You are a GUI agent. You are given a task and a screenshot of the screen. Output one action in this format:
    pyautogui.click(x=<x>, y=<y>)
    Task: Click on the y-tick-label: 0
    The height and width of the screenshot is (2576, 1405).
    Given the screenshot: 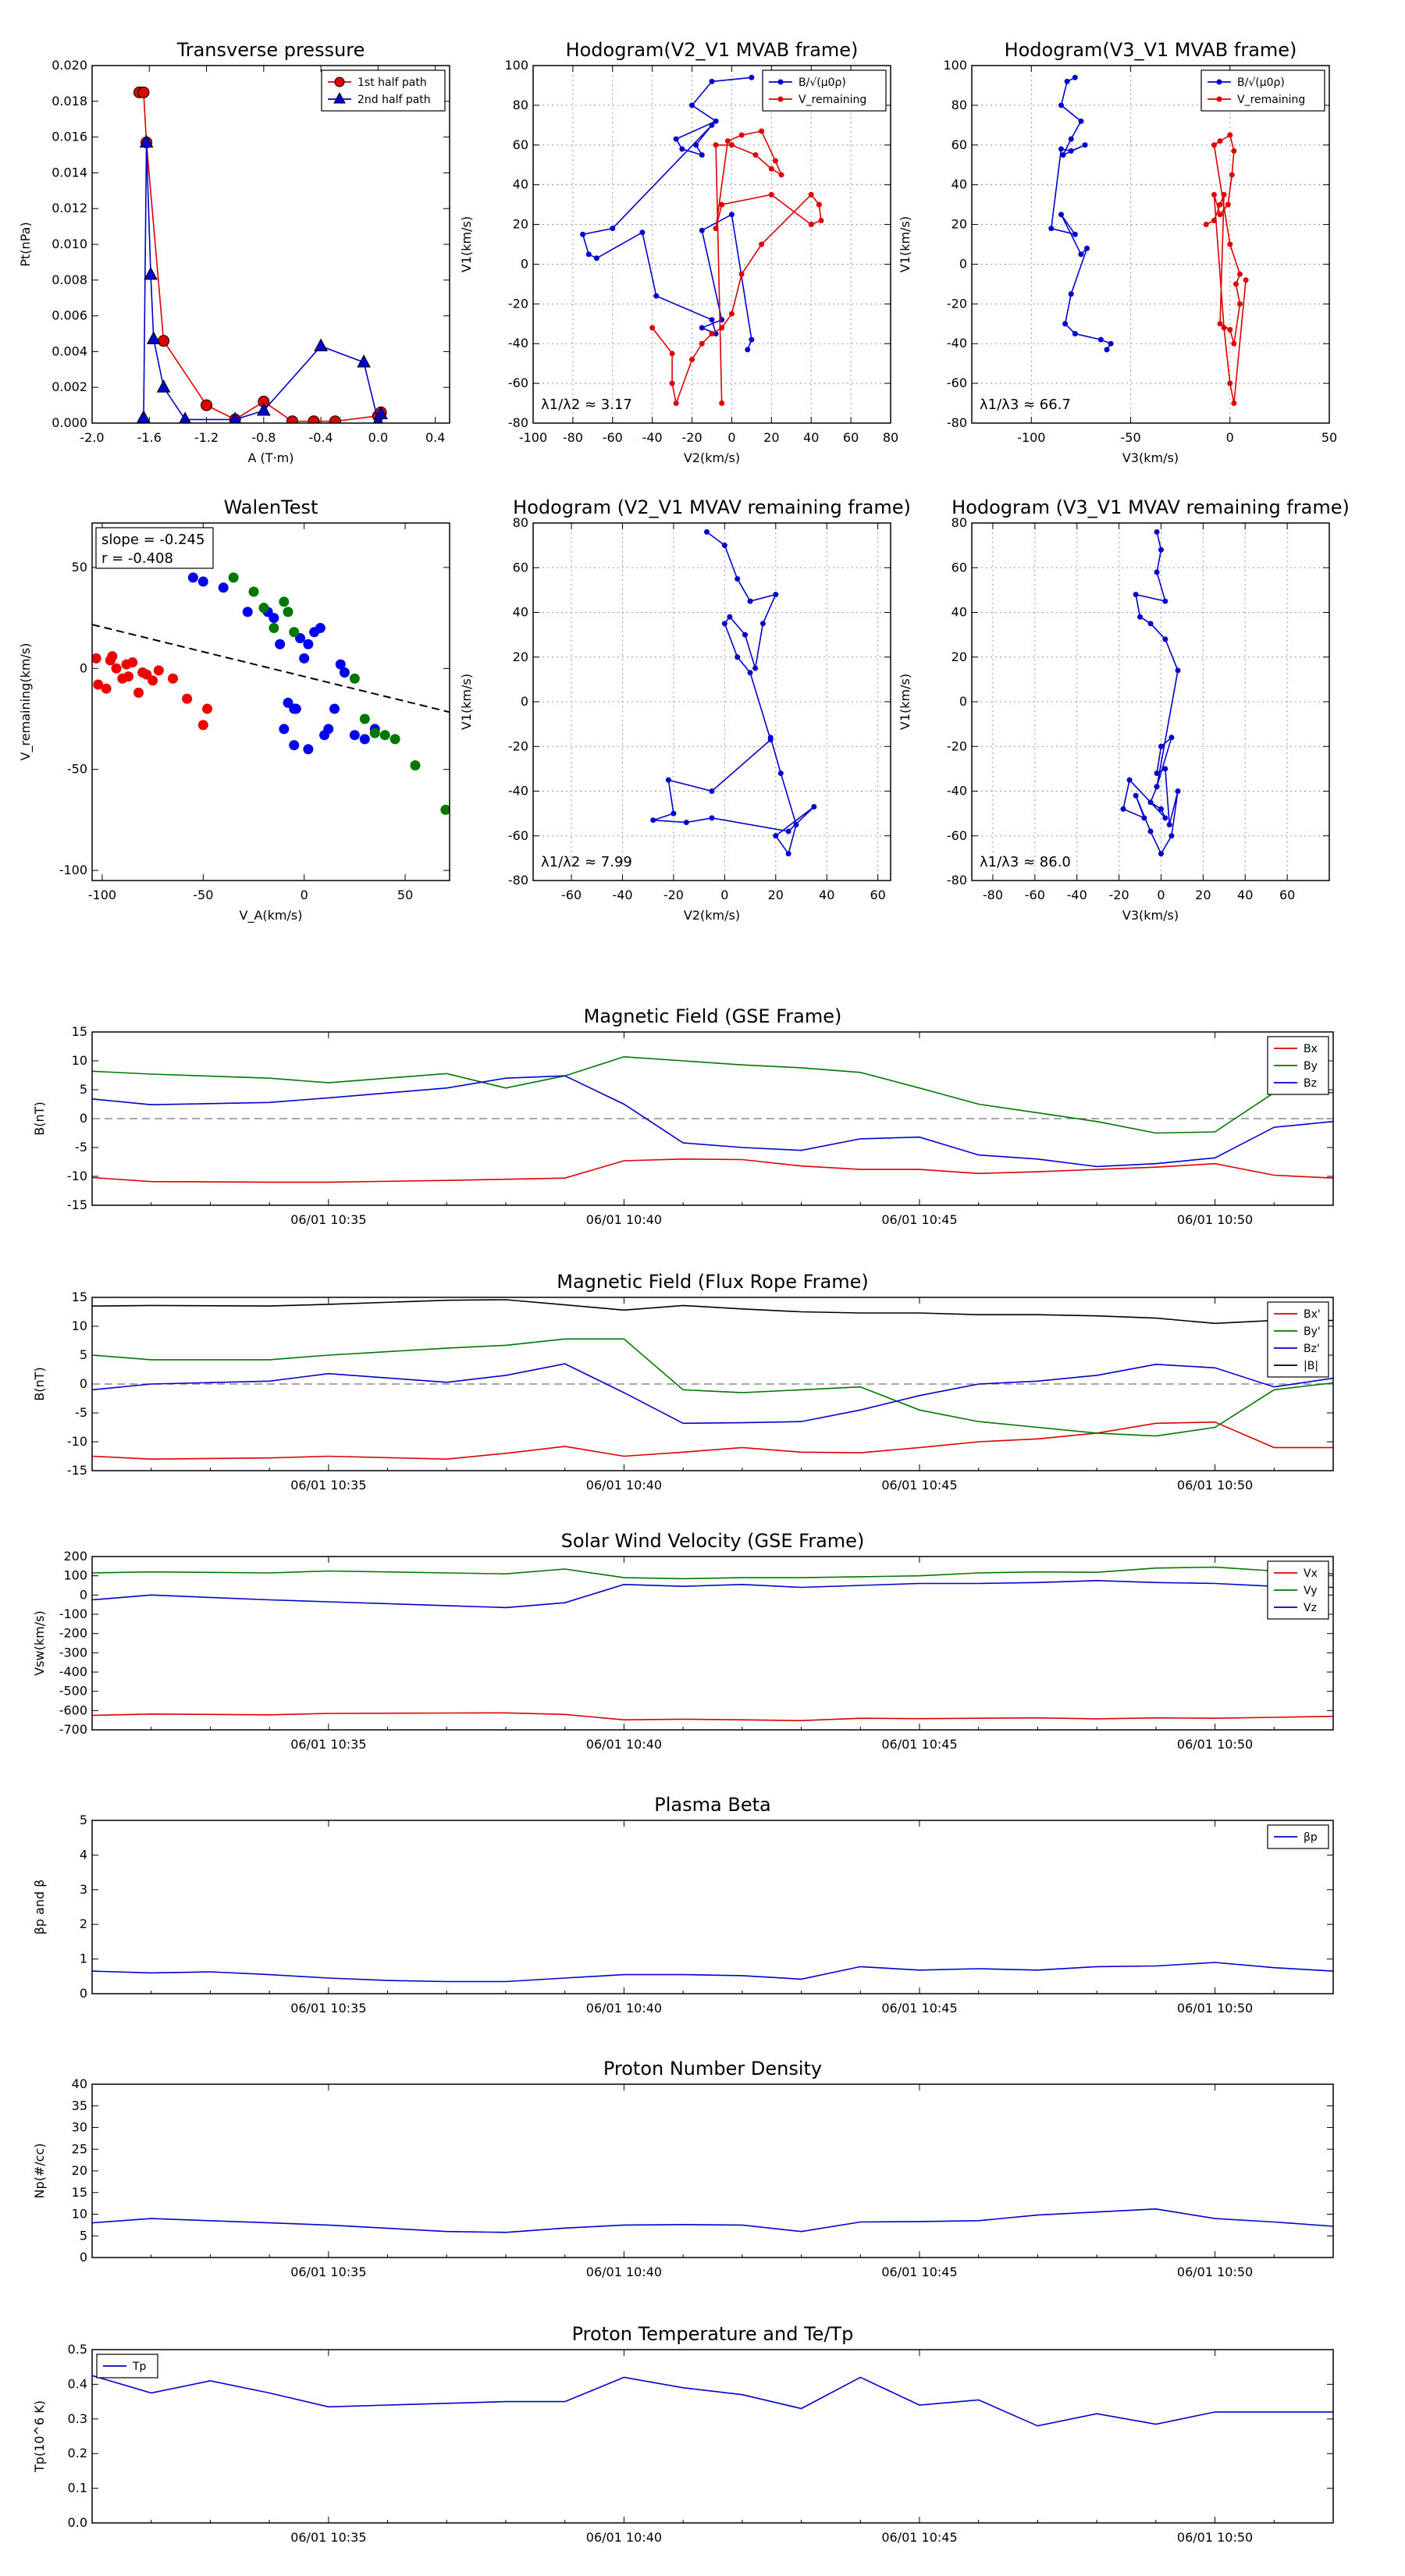 What is the action you would take?
    pyautogui.click(x=963, y=263)
    